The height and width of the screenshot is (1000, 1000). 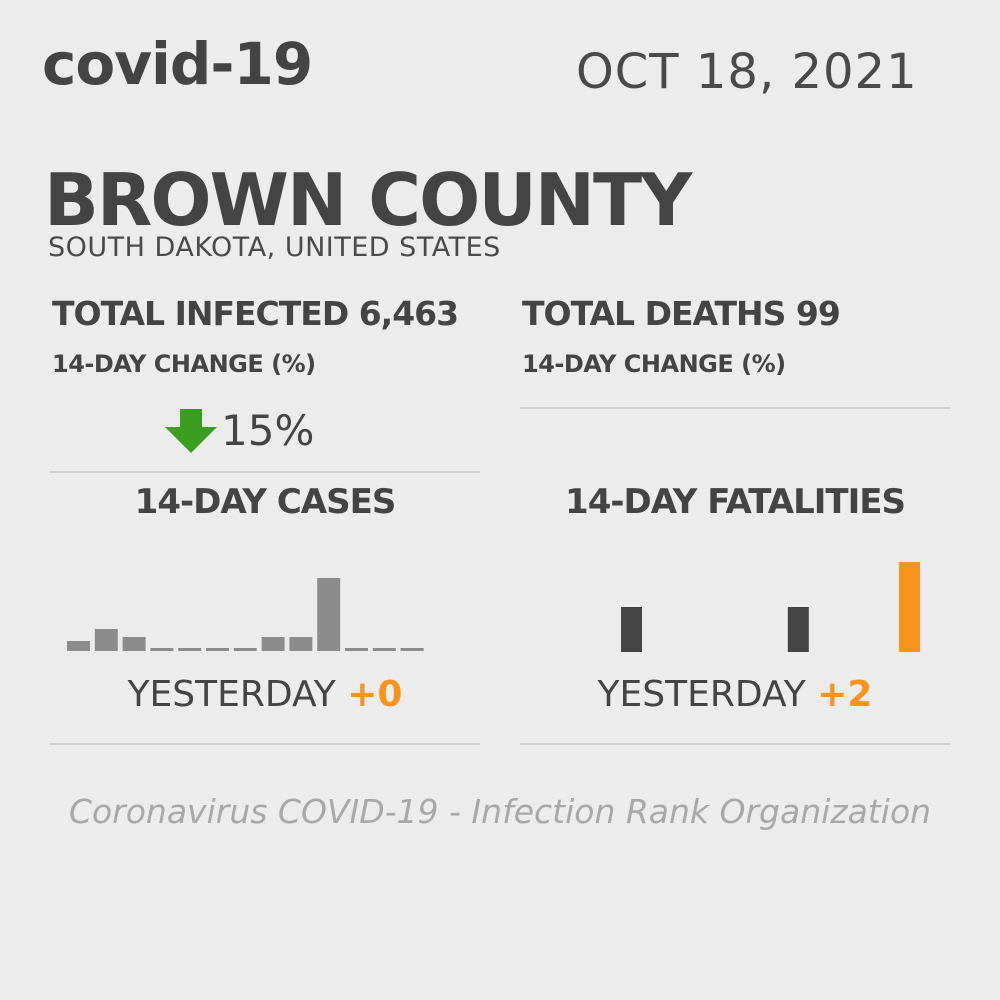 I want to click on cases-yesterday: YESTERDAY +0, so click(x=265, y=694).